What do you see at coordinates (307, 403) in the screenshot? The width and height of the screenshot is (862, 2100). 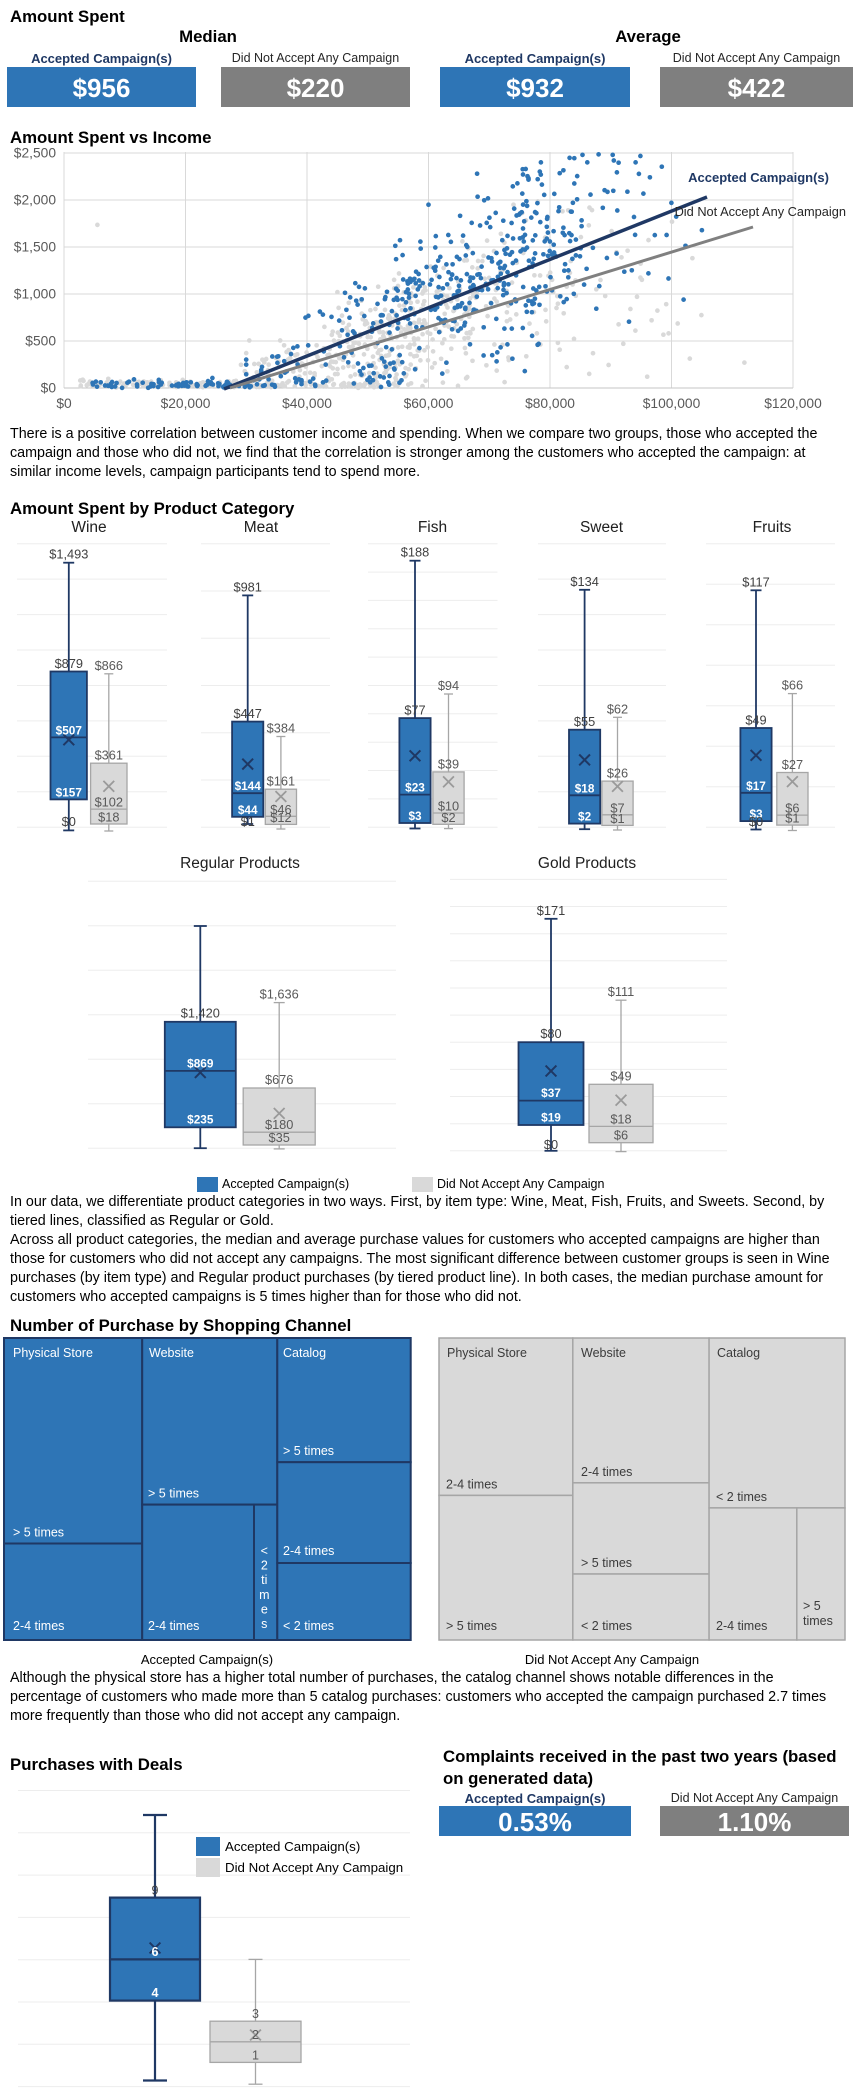 I see `svg-text: $40,000` at bounding box center [307, 403].